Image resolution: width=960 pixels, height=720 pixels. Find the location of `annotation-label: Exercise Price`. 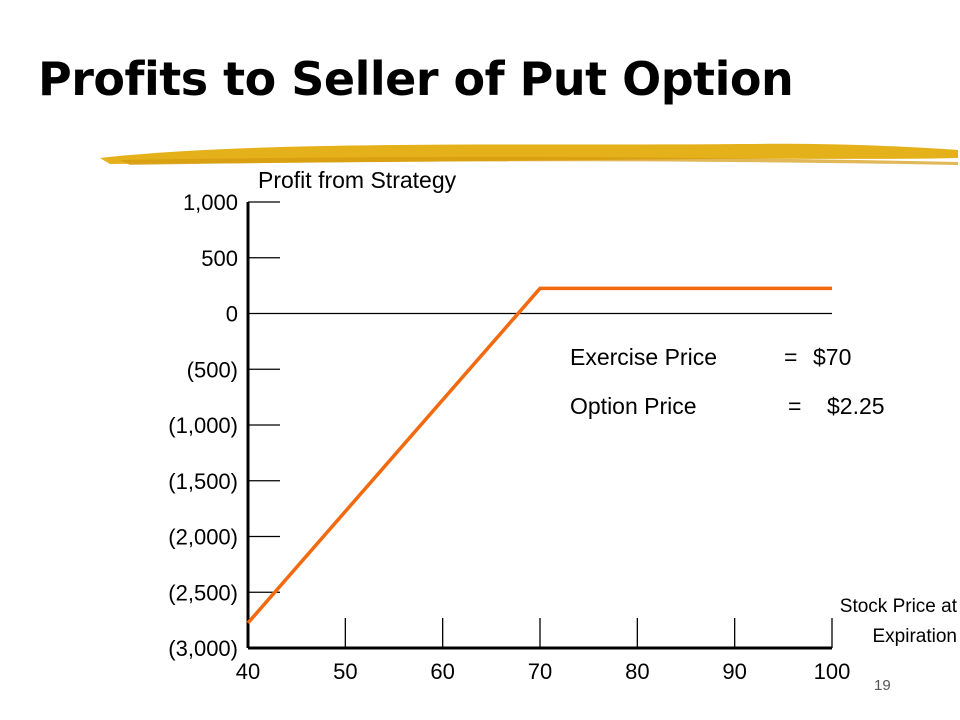

annotation-label: Exercise Price is located at coordinates (643, 357).